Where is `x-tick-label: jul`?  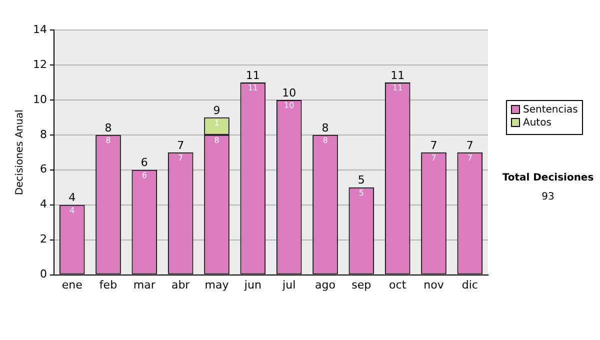 x-tick-label: jul is located at coordinates (289, 285).